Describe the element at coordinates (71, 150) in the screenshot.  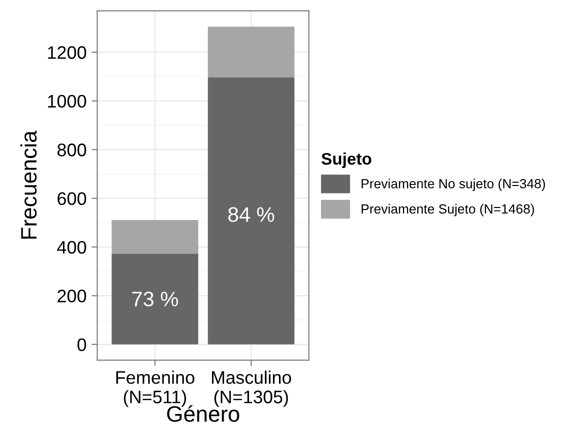
I see `y-tick-label: 800` at that location.